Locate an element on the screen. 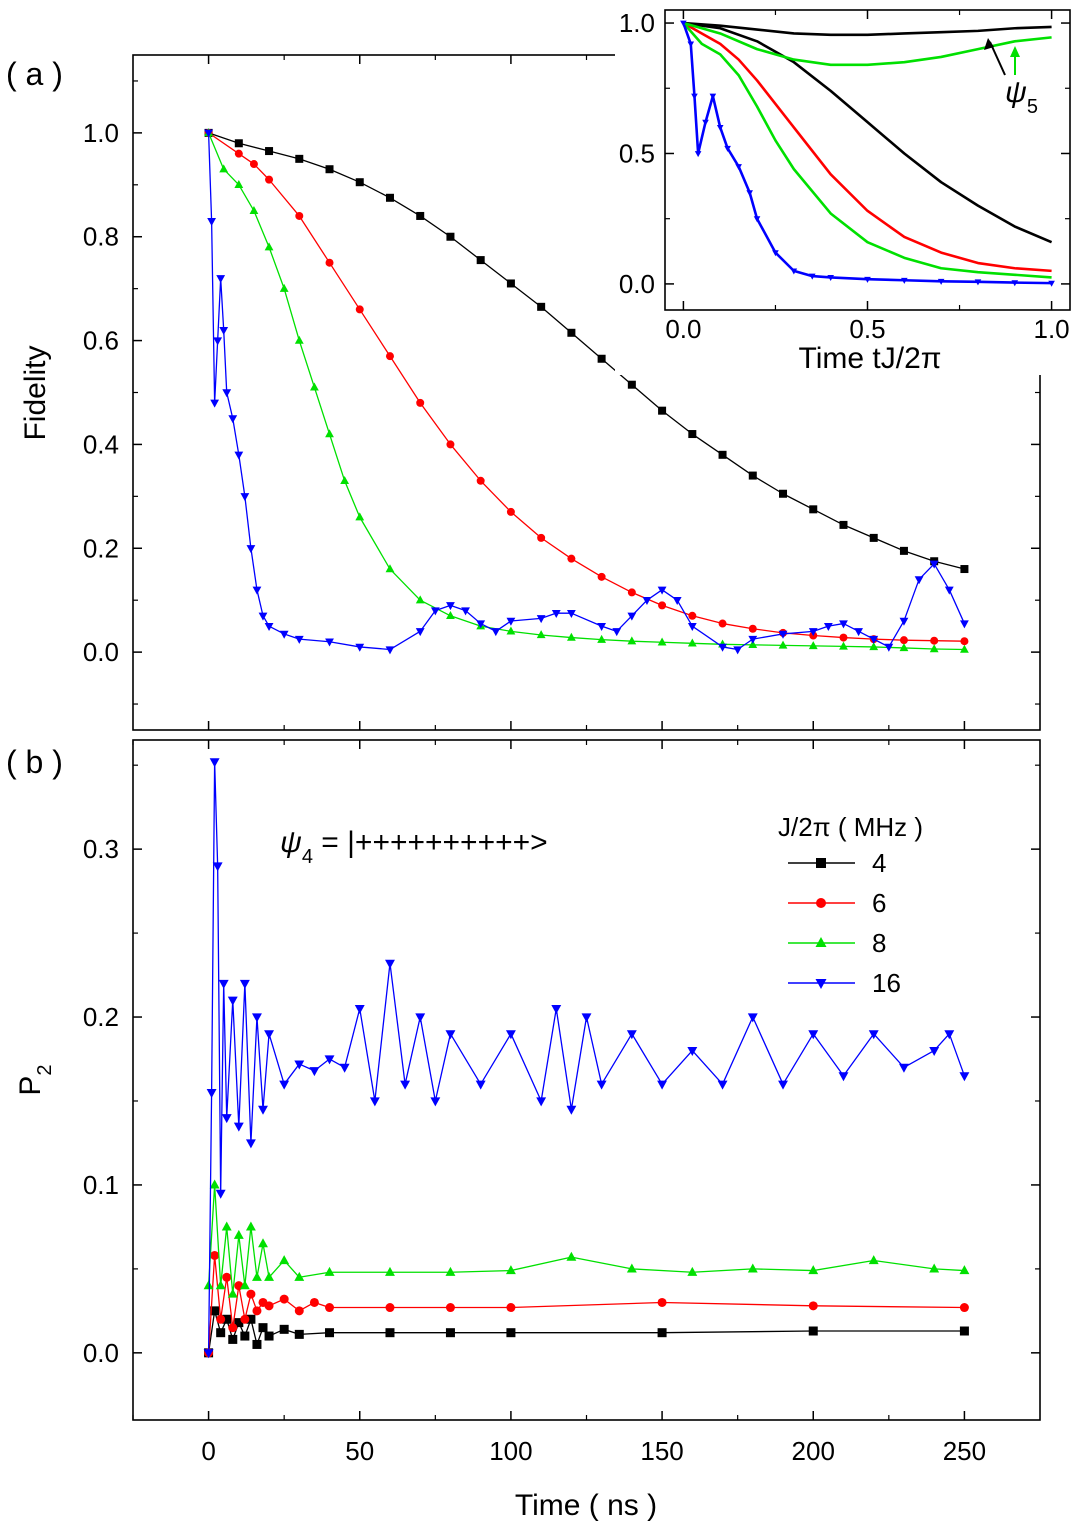 The width and height of the screenshot is (1077, 1526). panel-b-ytick-label: 0.3 is located at coordinates (101, 849).